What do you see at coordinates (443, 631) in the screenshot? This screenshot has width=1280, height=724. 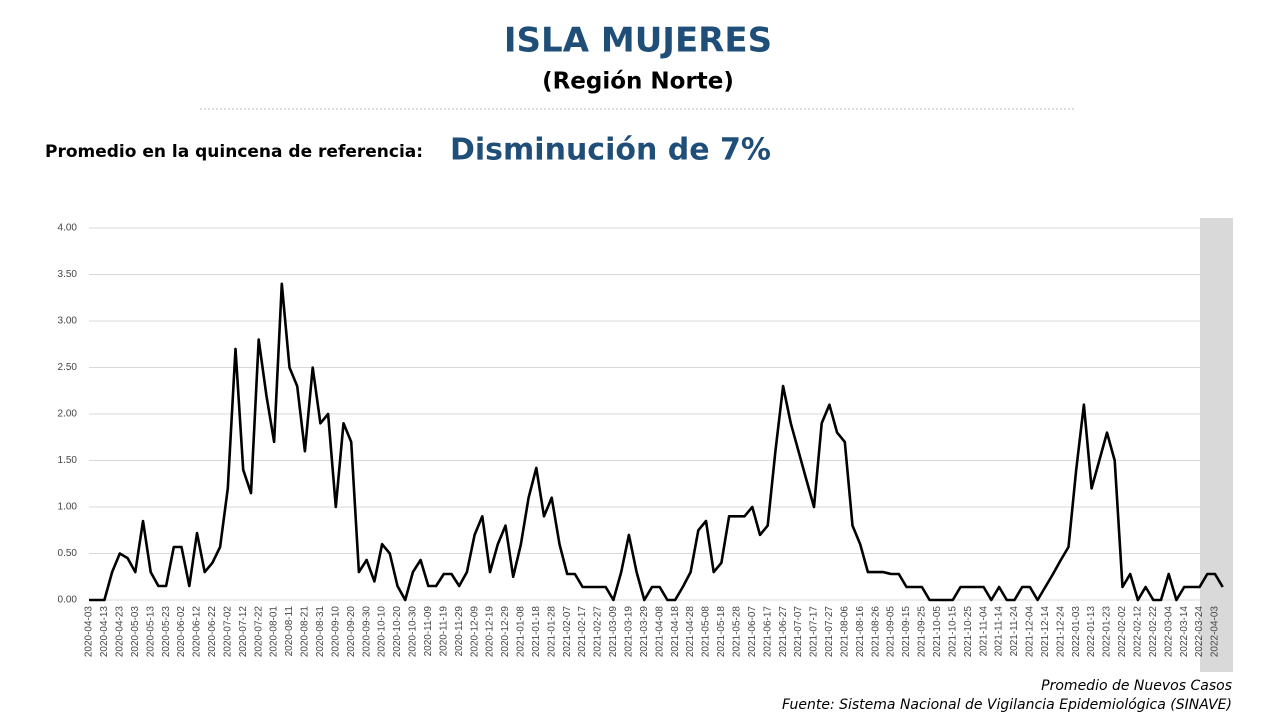 I see `x-tick-label: 2020-11-19` at bounding box center [443, 631].